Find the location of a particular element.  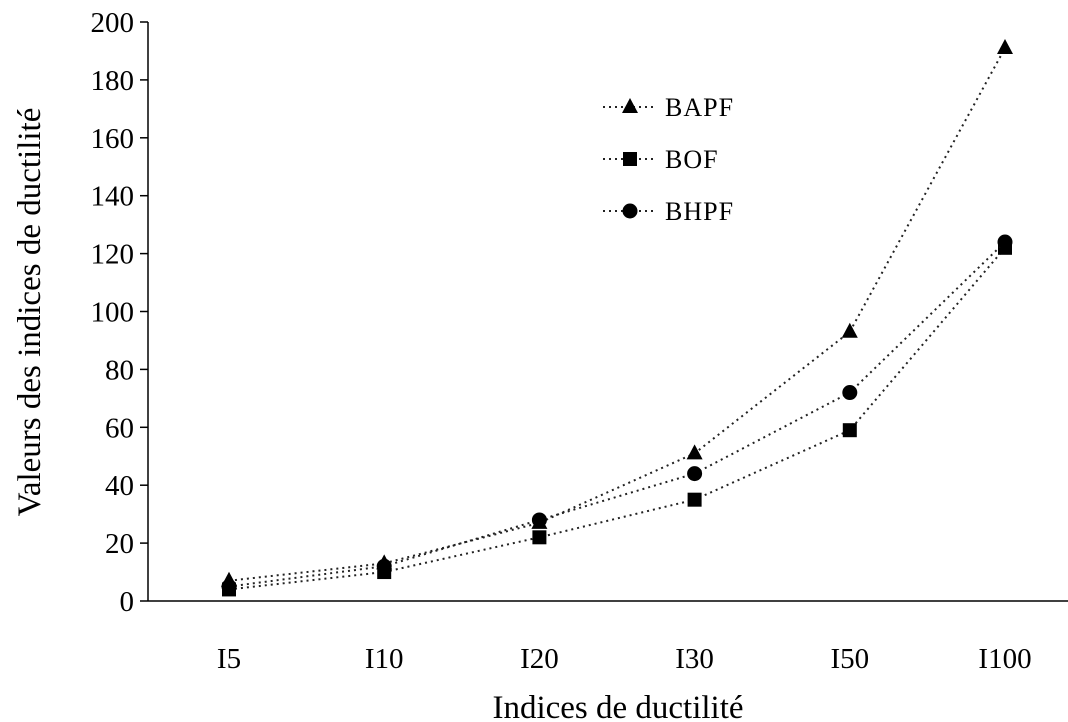

y-tick-label: 160 is located at coordinates (113, 139).